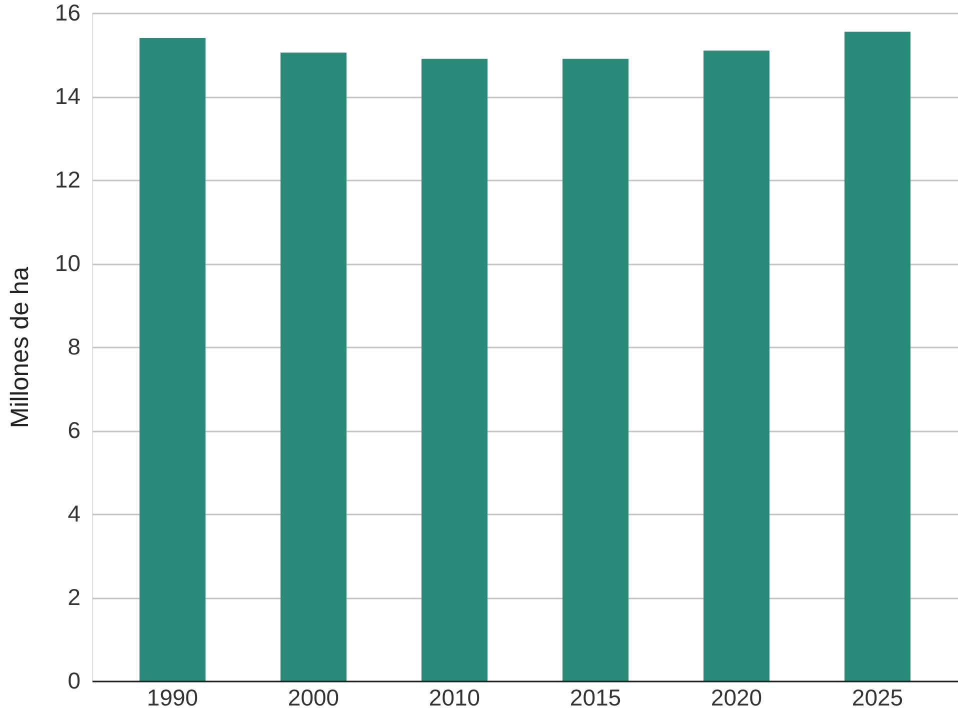  I want to click on x-tick-label: 2025, so click(878, 697).